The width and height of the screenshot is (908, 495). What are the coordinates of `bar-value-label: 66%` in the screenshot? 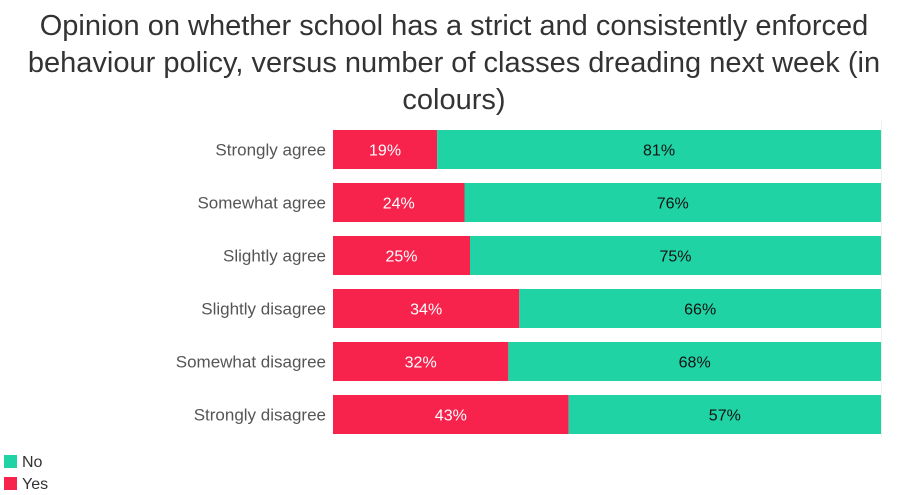 It's located at (700, 310).